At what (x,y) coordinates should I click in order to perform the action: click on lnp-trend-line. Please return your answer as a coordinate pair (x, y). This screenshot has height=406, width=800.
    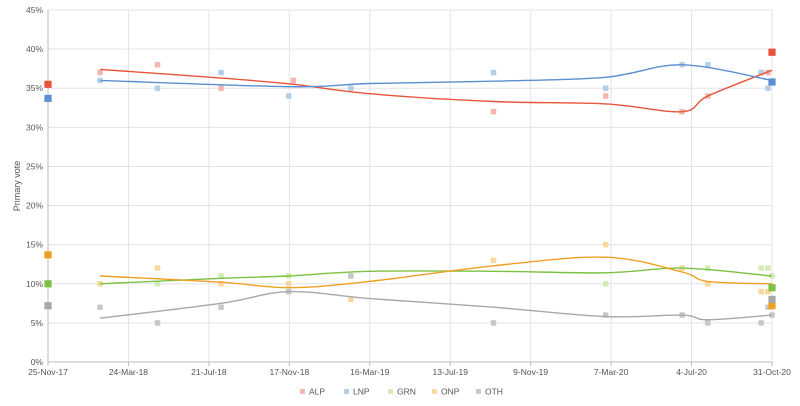
    Looking at the image, I should click on (436, 76).